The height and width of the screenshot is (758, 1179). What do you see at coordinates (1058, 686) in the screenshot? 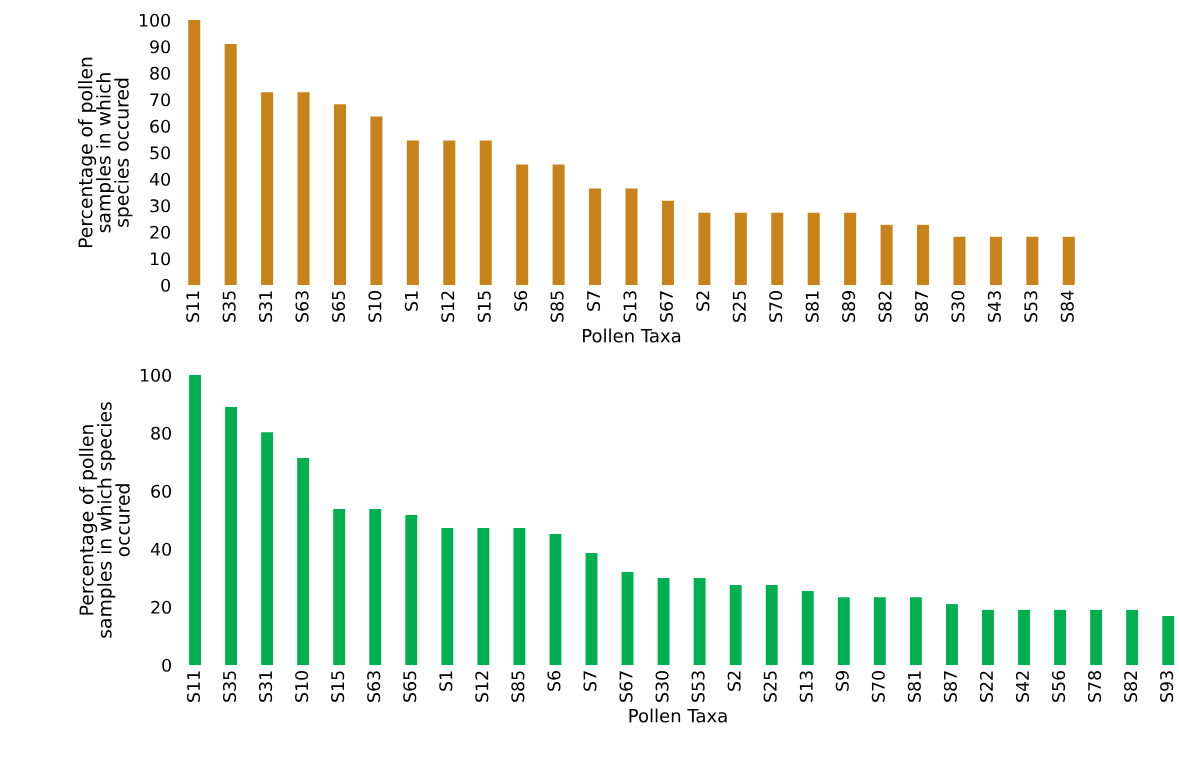
I see `x-tick-label: S56` at bounding box center [1058, 686].